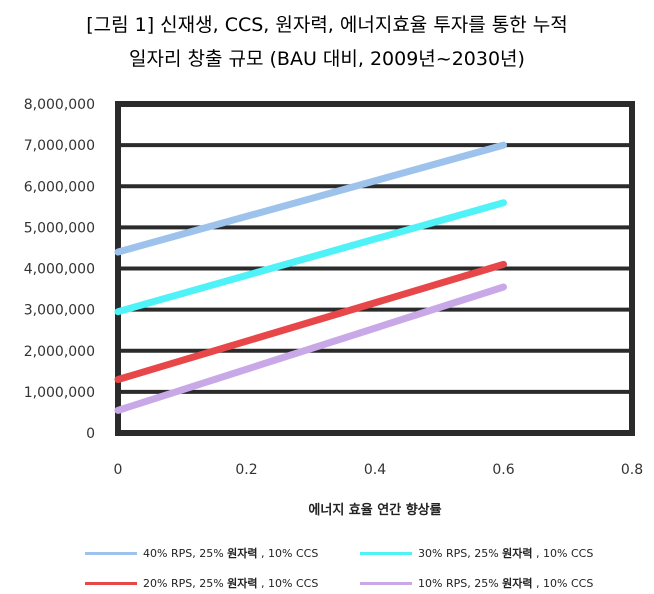 The height and width of the screenshot is (594, 654). What do you see at coordinates (374, 510) in the screenshot?
I see `x-axis-label: 에너지 효율 연간 향상률` at bounding box center [374, 510].